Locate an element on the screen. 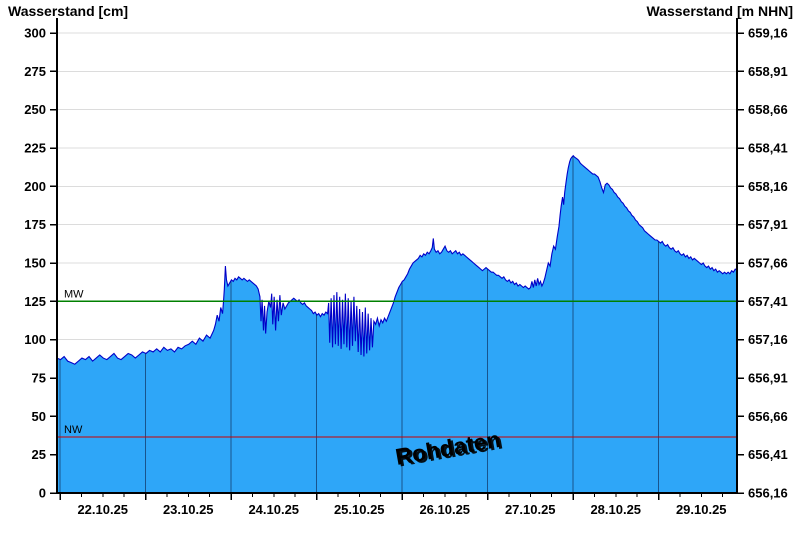  right-tick-label: 658,66 is located at coordinates (768, 109).